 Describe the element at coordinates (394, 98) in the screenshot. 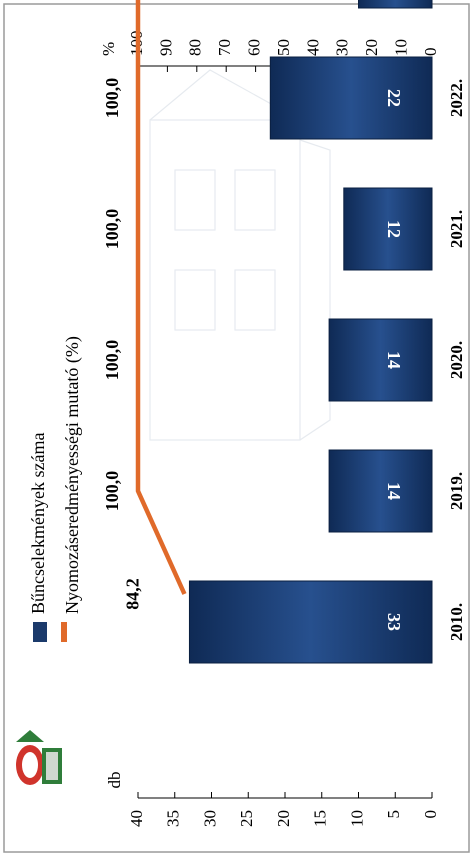

I see `bar-value-label: 22` at that location.